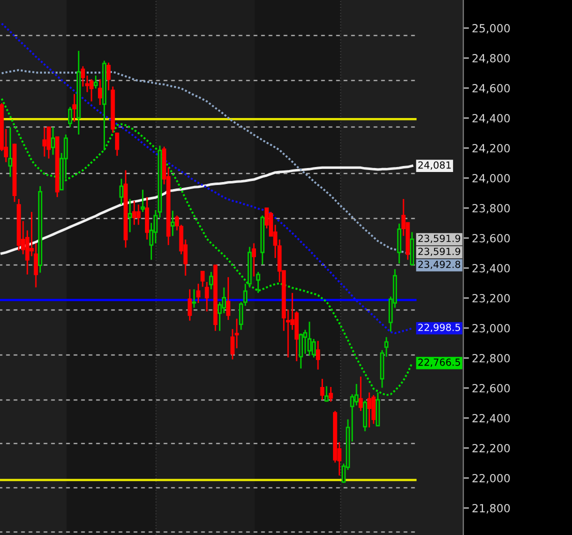 Image resolution: width=572 pixels, height=535 pixels. I want to click on y-tick-label: 23,200, so click(491, 299).